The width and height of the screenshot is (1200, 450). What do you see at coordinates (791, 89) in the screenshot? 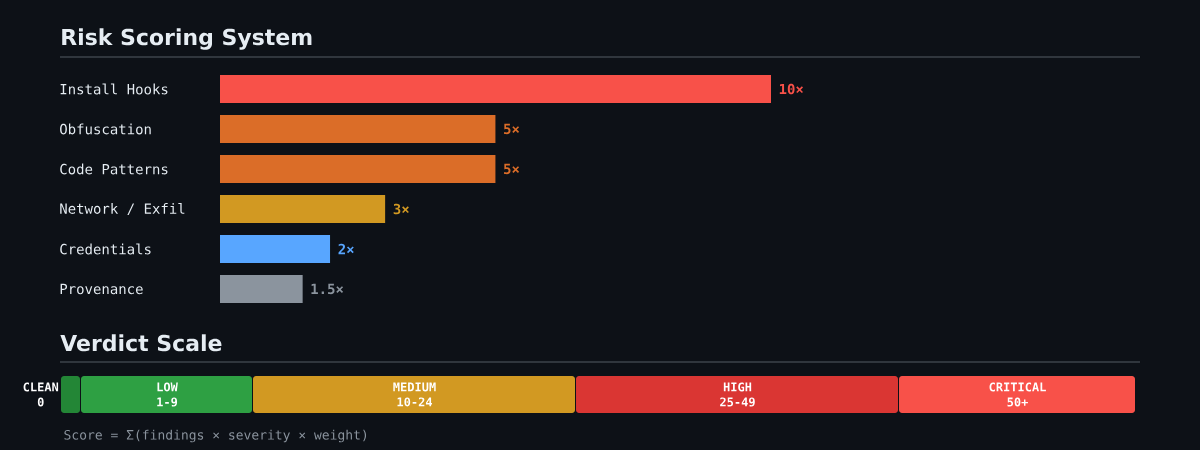
I see `data-label: 10×` at bounding box center [791, 89].